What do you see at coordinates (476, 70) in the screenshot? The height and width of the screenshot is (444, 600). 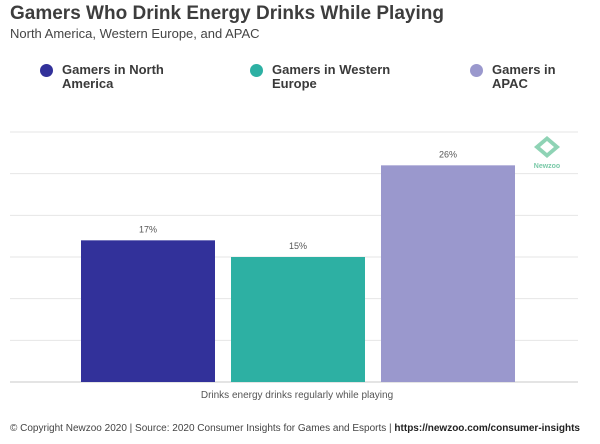 I see `legend-swatch-apac` at bounding box center [476, 70].